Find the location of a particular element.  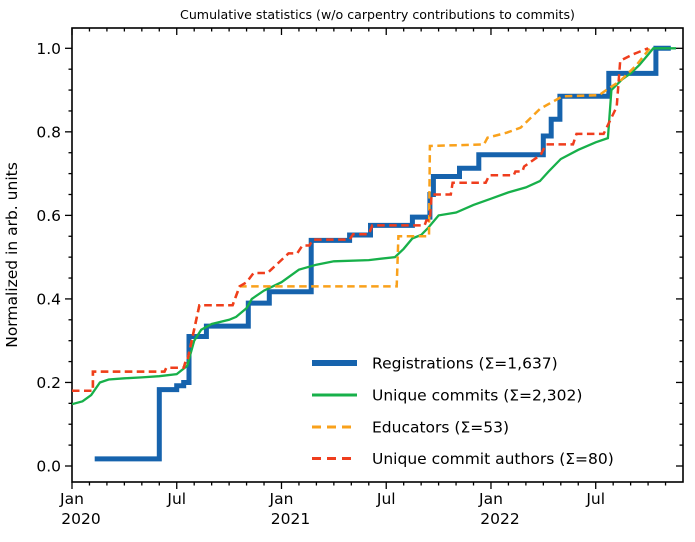

x-tick-year-label: 2022 is located at coordinates (499, 519).